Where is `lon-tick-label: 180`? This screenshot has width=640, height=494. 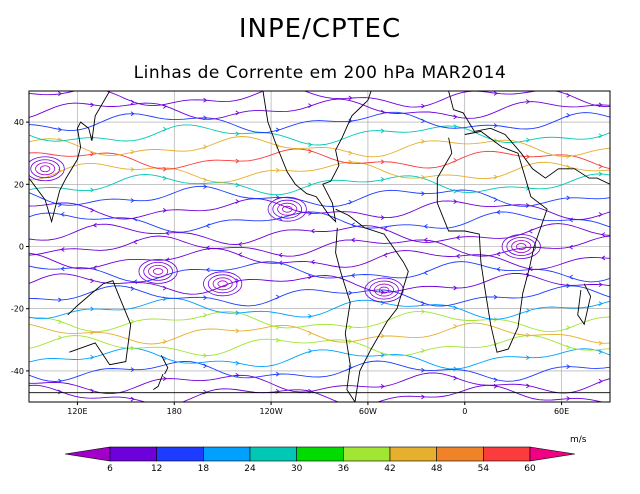
lon-tick-label: 180 is located at coordinates (174, 411).